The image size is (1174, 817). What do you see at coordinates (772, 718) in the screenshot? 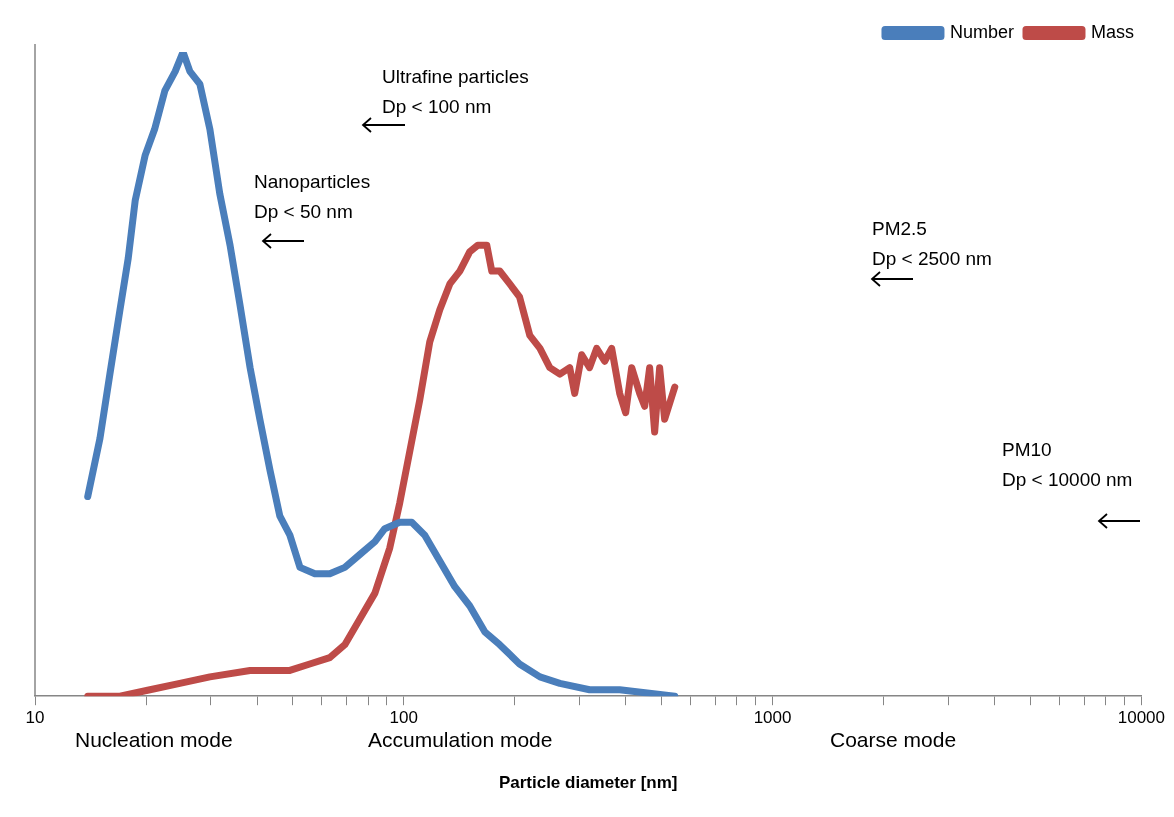
I see `x-tick-label: 1000` at bounding box center [772, 718].